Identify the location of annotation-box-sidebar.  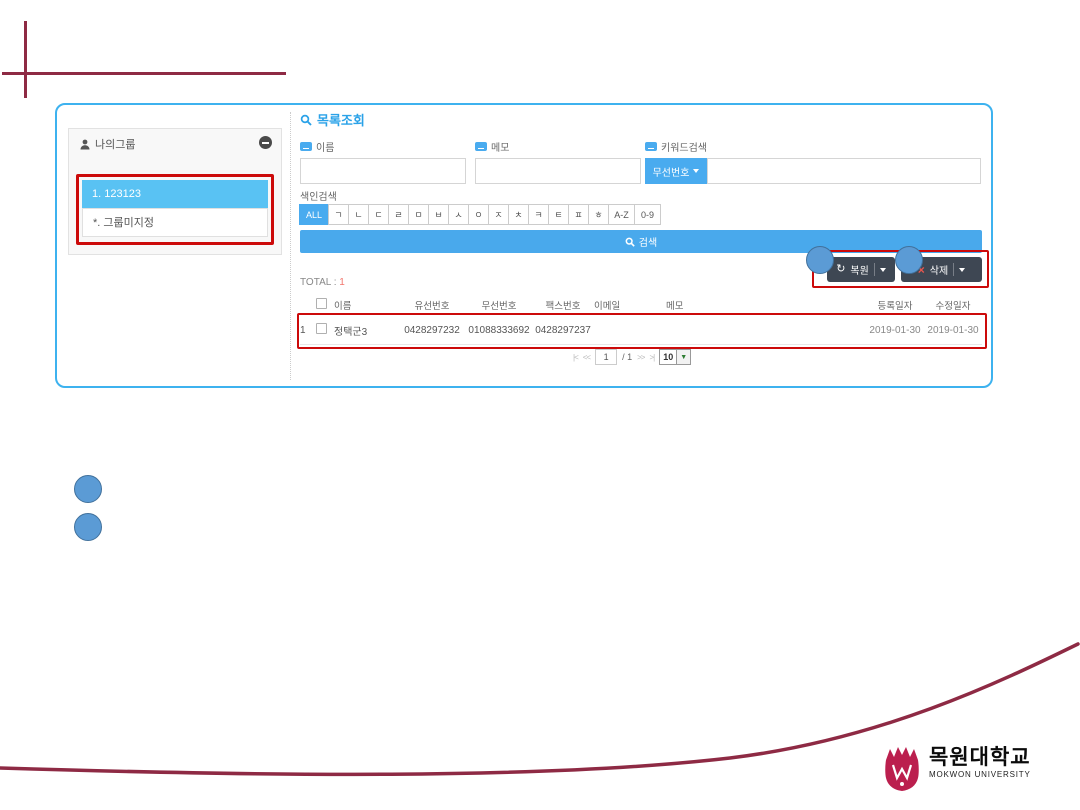
(175, 209).